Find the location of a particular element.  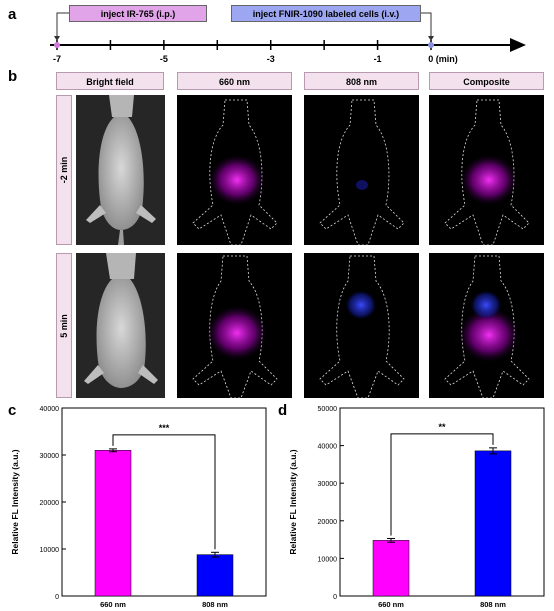

timeline-tick-label: -3 is located at coordinates (271, 59).